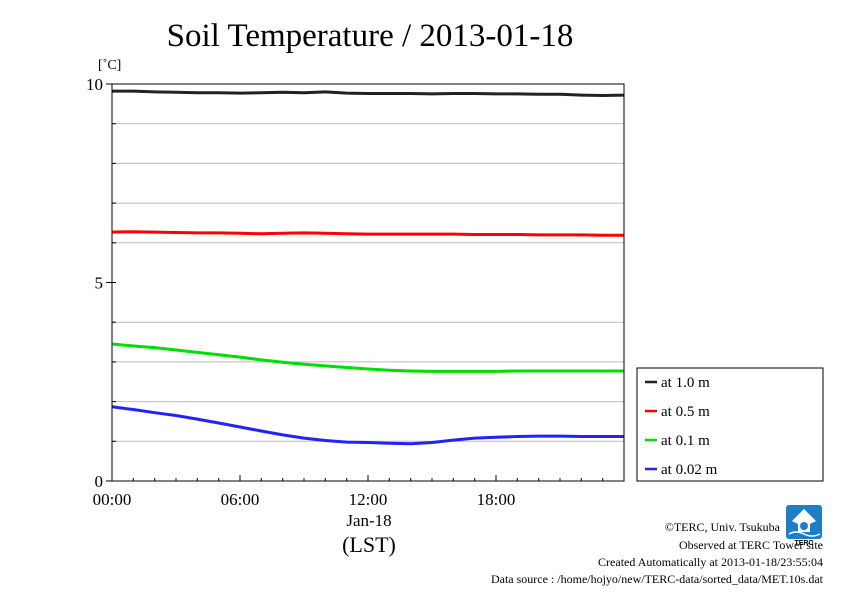 This screenshot has height=595, width=842. I want to click on y-axis-unit: [˚C], so click(109, 65).